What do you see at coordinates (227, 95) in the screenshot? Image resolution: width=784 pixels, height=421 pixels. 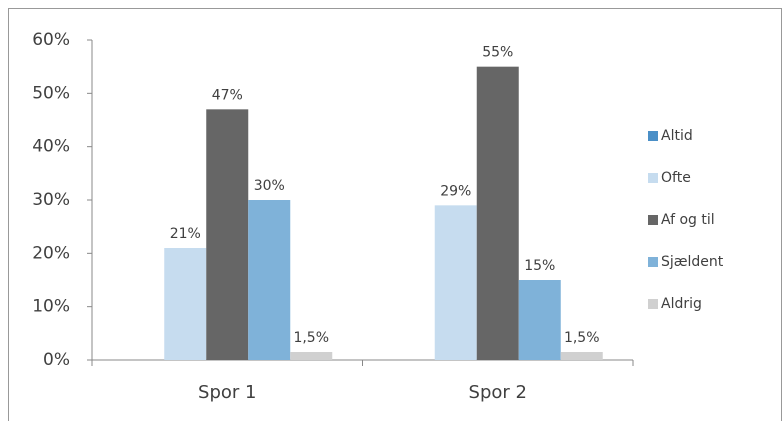 I see `data-label: 47%` at bounding box center [227, 95].